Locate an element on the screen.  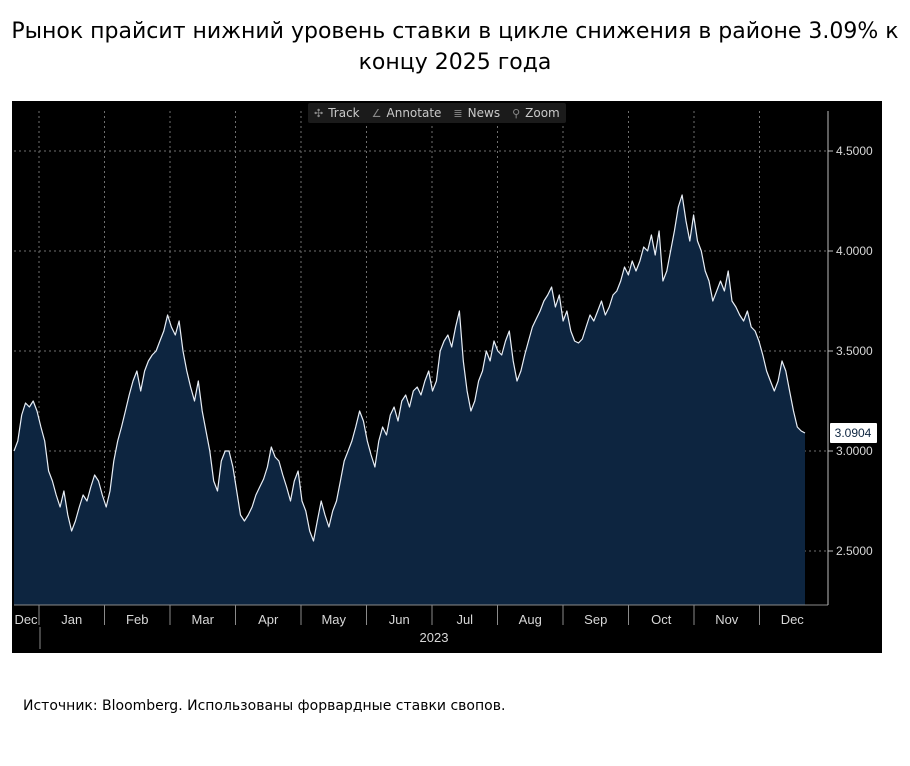
track-button: ✣ Track is located at coordinates (337, 113).